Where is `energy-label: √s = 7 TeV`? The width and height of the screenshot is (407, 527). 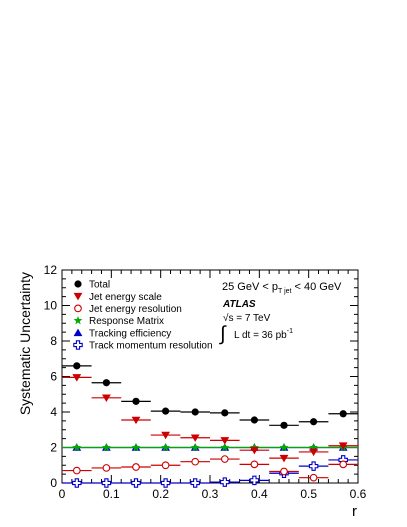
energy-label: √s = 7 TeV is located at coordinates (247, 318).